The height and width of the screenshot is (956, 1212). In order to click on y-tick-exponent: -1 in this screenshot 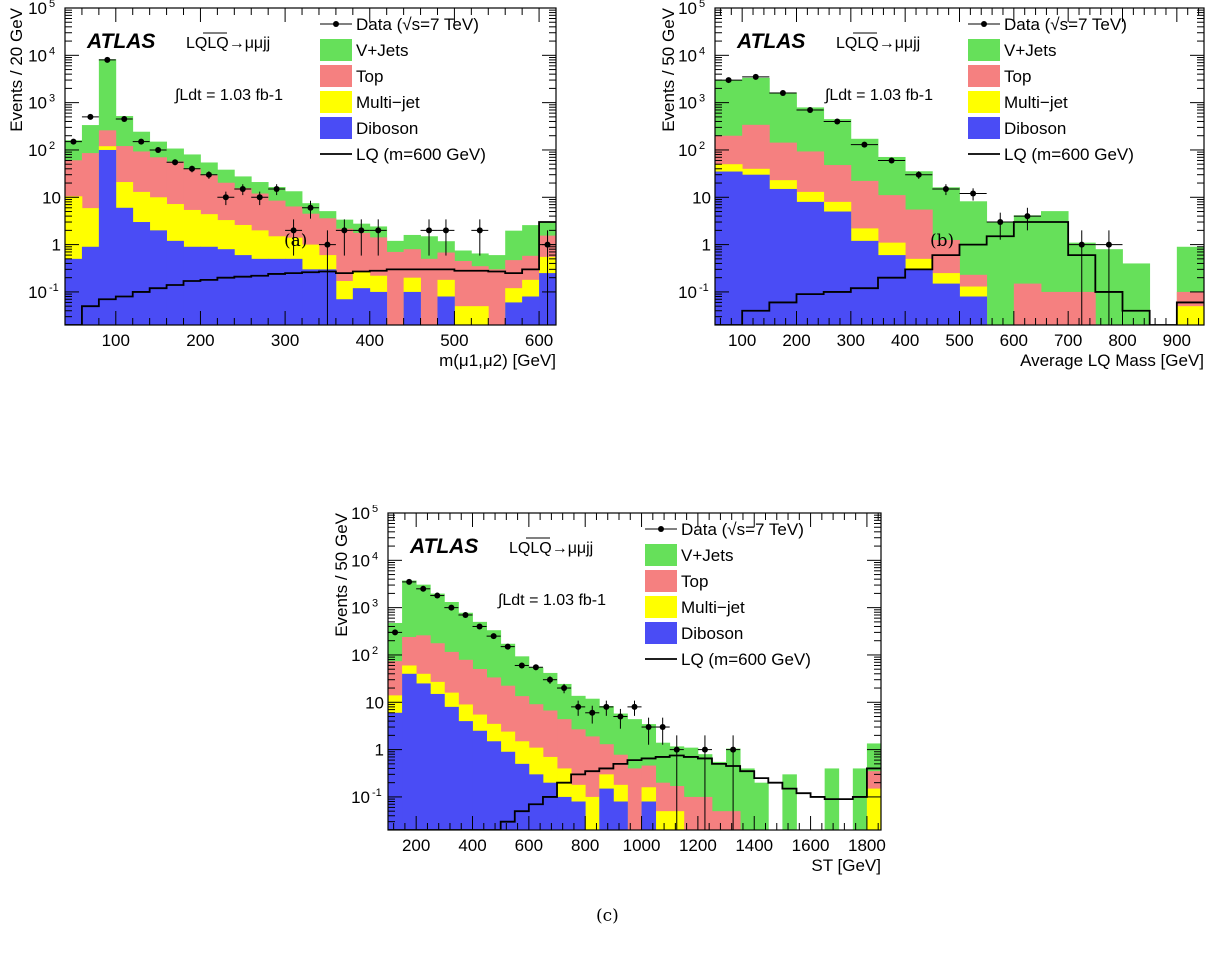, I will do `click(704, 288)`.